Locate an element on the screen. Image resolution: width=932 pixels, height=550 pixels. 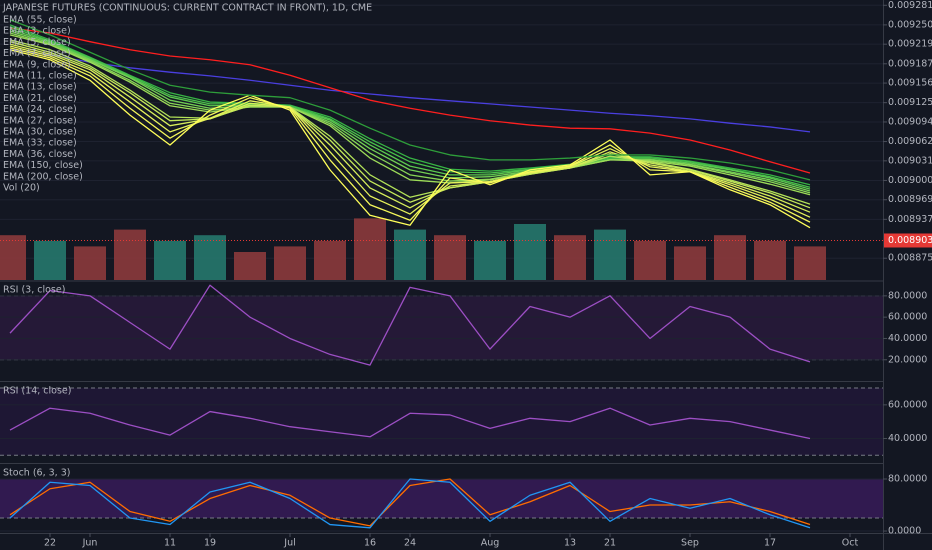
x-tick-label: Sep is located at coordinates (690, 543).